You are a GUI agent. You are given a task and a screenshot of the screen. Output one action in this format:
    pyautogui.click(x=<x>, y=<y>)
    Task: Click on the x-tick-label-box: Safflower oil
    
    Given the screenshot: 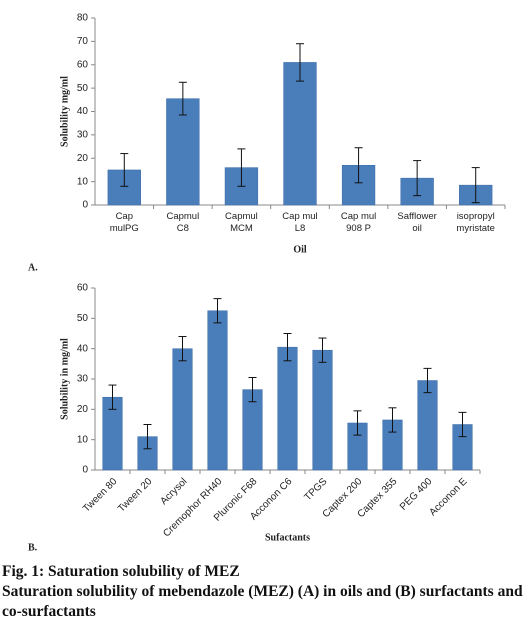 What is the action you would take?
    pyautogui.click(x=417, y=222)
    